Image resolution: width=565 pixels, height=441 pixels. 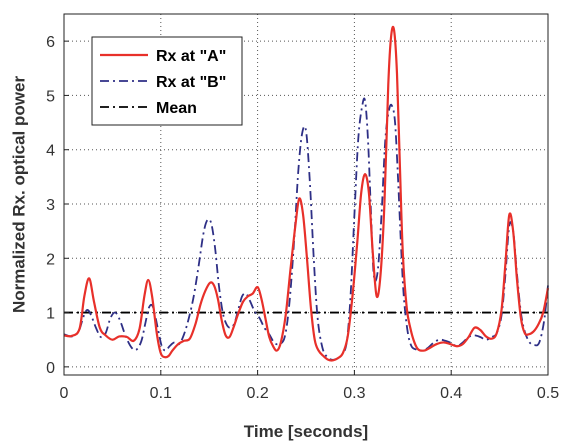 I want to click on legend: Rx at "A" Rx at "B" Mean, so click(x=167, y=81).